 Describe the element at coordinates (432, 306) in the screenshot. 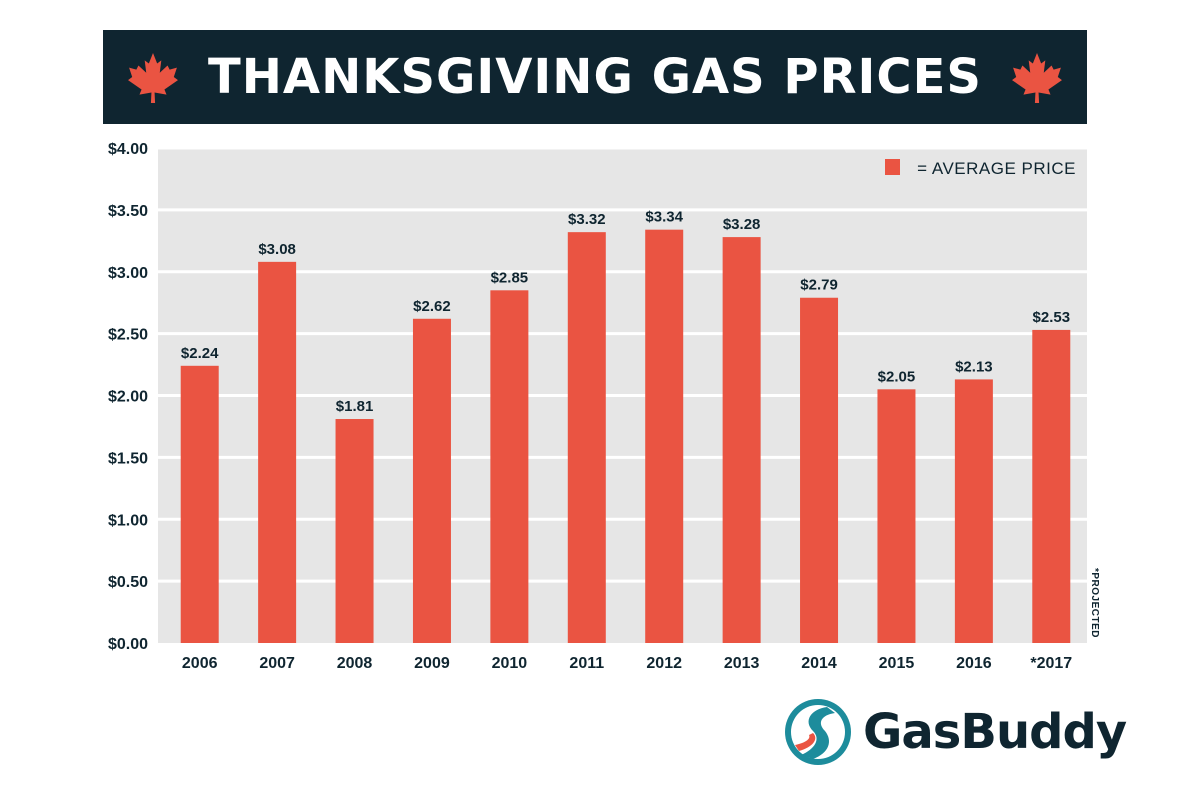

I see `data-label: $2.62` at that location.